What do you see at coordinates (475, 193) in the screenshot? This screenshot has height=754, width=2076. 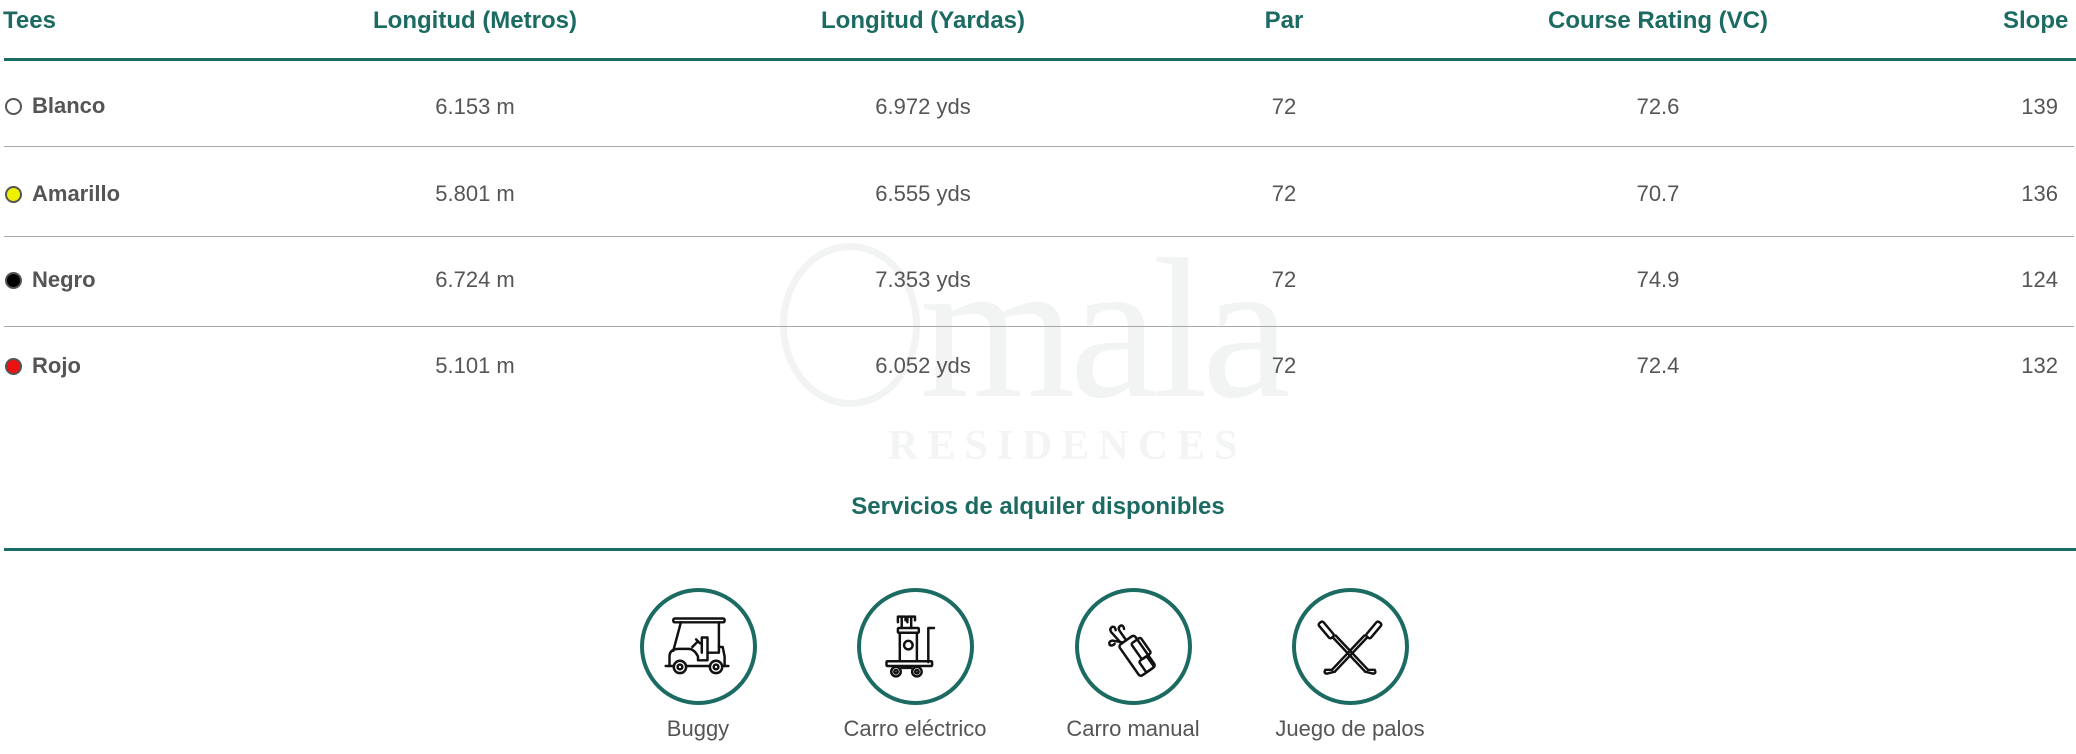 I see `length-meters: 5.801 m` at bounding box center [475, 193].